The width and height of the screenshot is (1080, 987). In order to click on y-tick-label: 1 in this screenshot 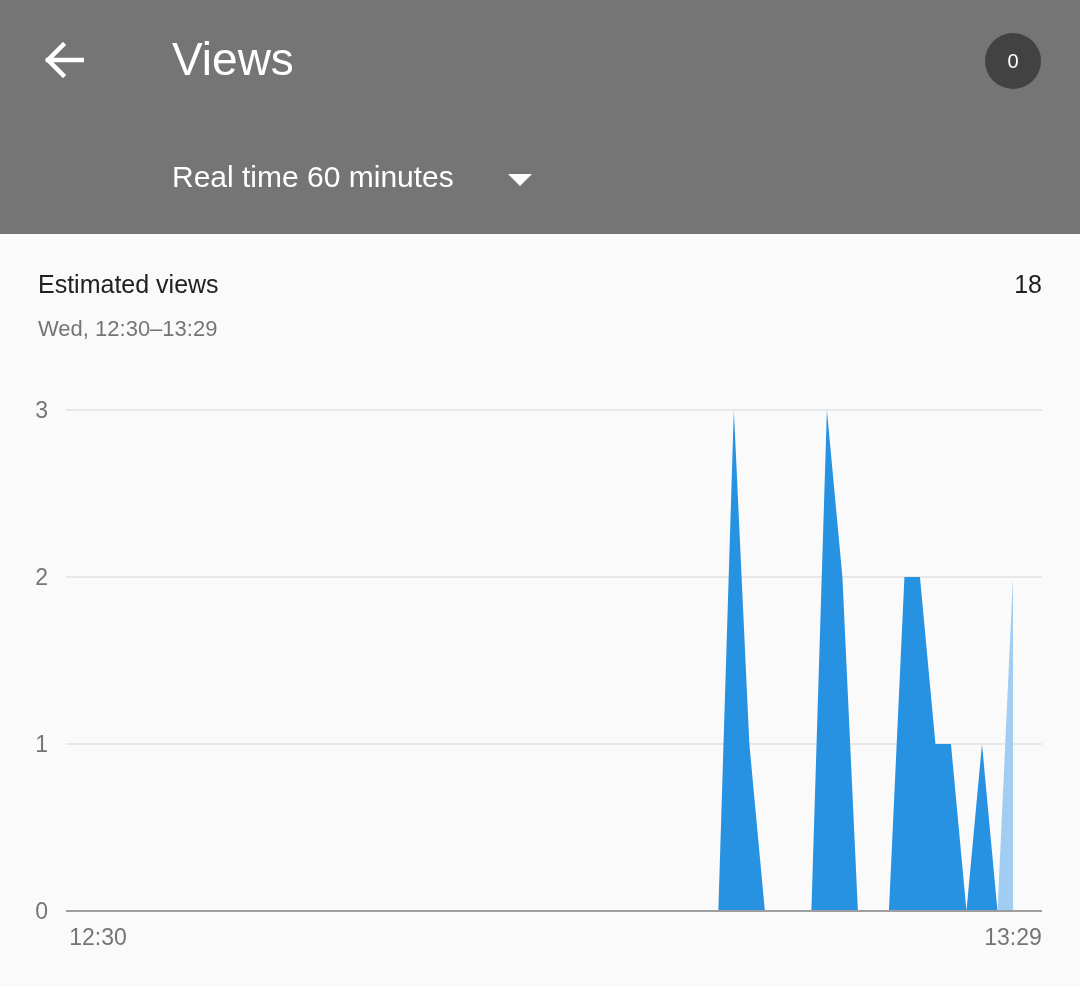, I will do `click(41, 744)`.